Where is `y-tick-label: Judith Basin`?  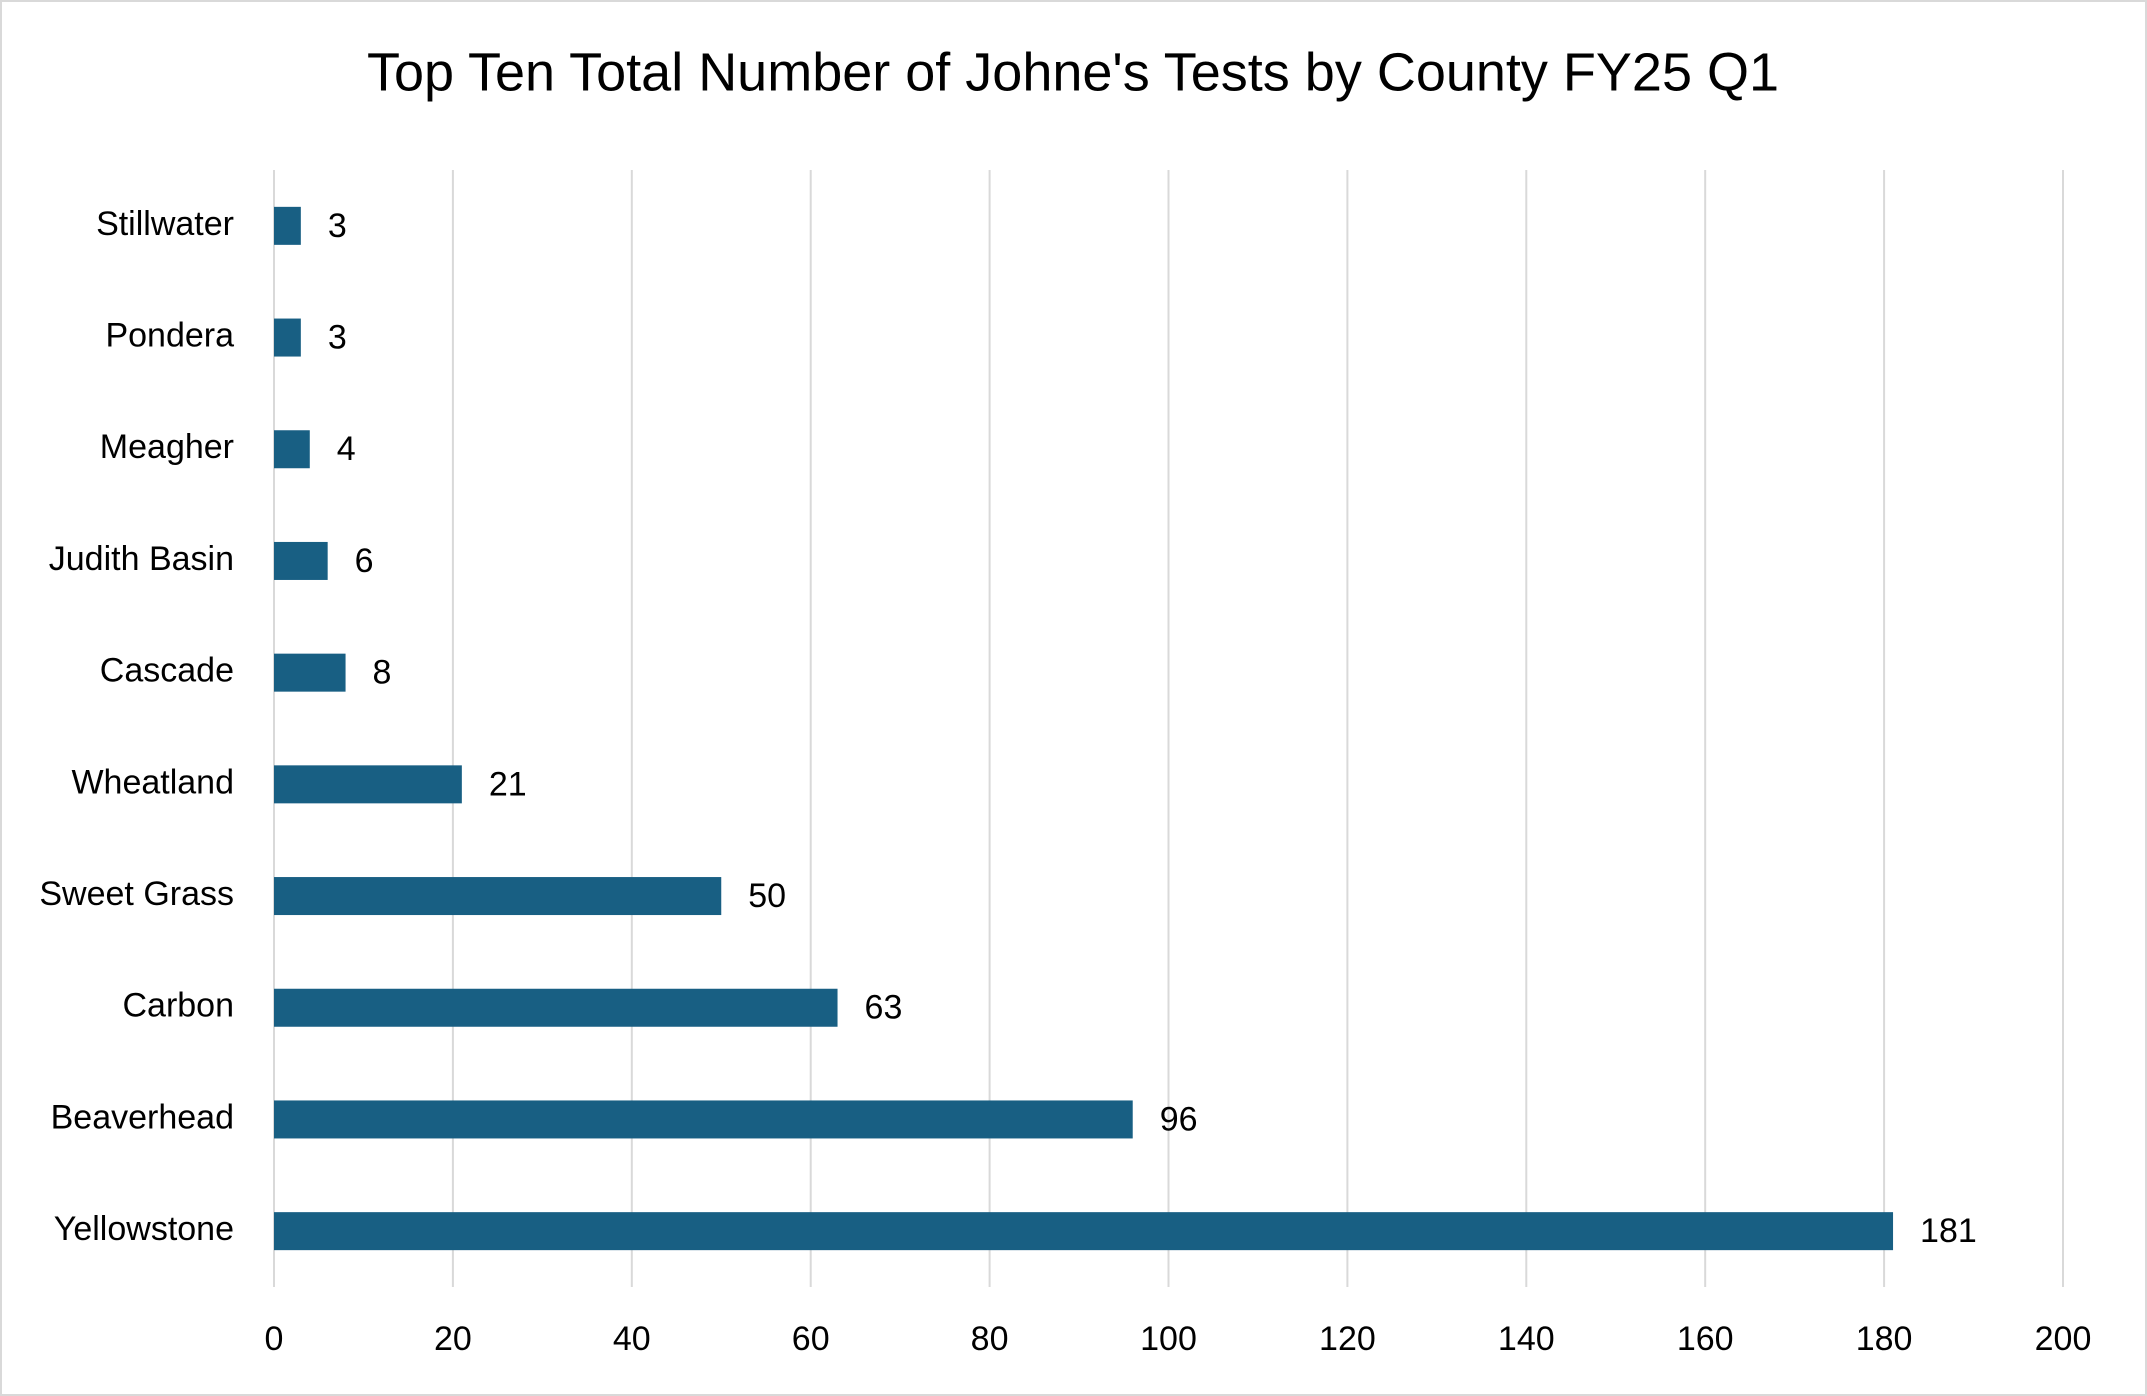 y-tick-label: Judith Basin is located at coordinates (141, 559).